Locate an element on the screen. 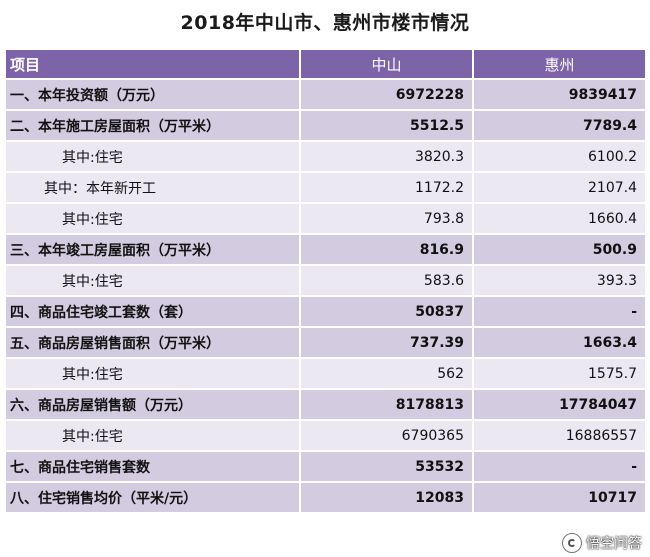 The width and height of the screenshot is (650, 557). table-row: 一、本年投资额（万元） 6972228 9839417 is located at coordinates (325, 94).